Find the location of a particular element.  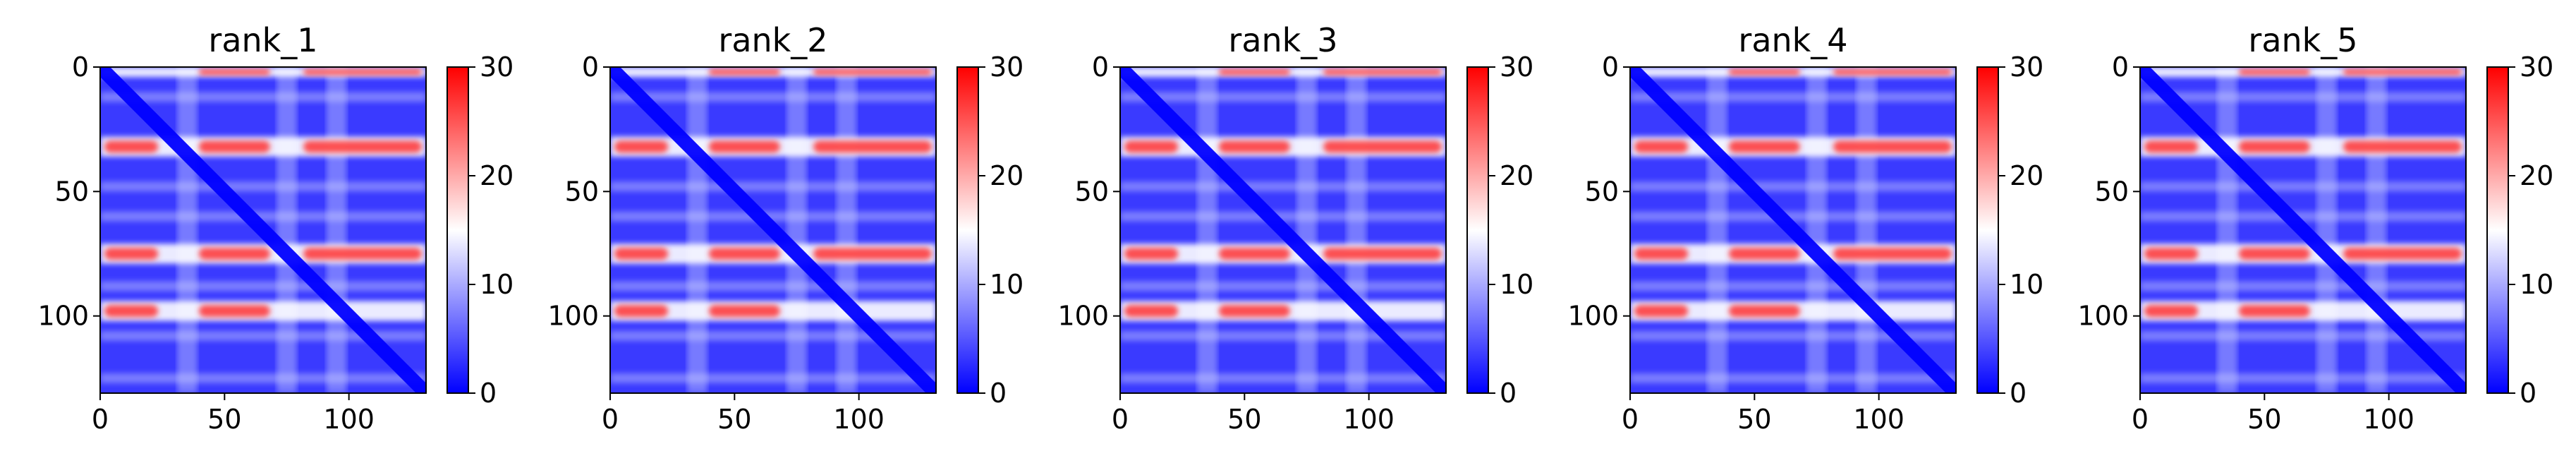

panel-title: rank_1 is located at coordinates (262, 40).